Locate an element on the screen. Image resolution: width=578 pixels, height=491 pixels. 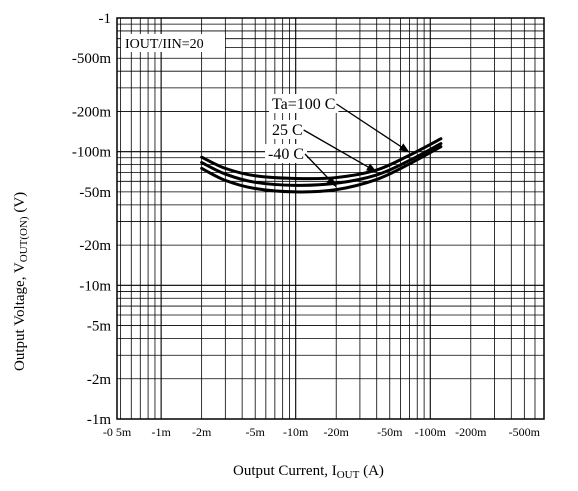
x-tick-label: -5m is located at coordinates (256, 432).